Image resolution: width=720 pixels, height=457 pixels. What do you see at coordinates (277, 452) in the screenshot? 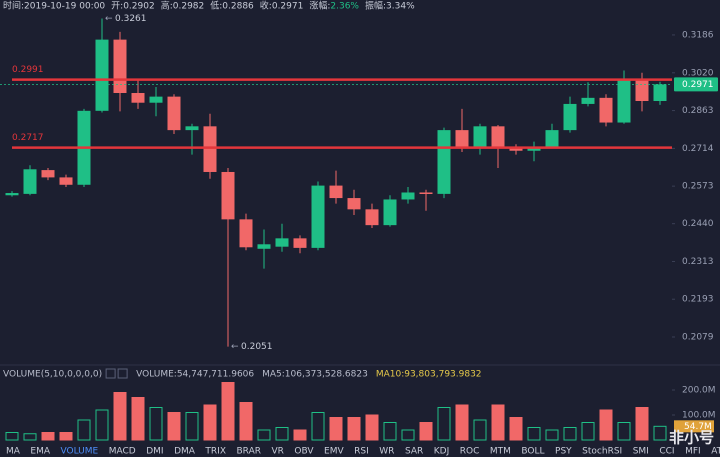
I see `tab: VR` at bounding box center [277, 452].